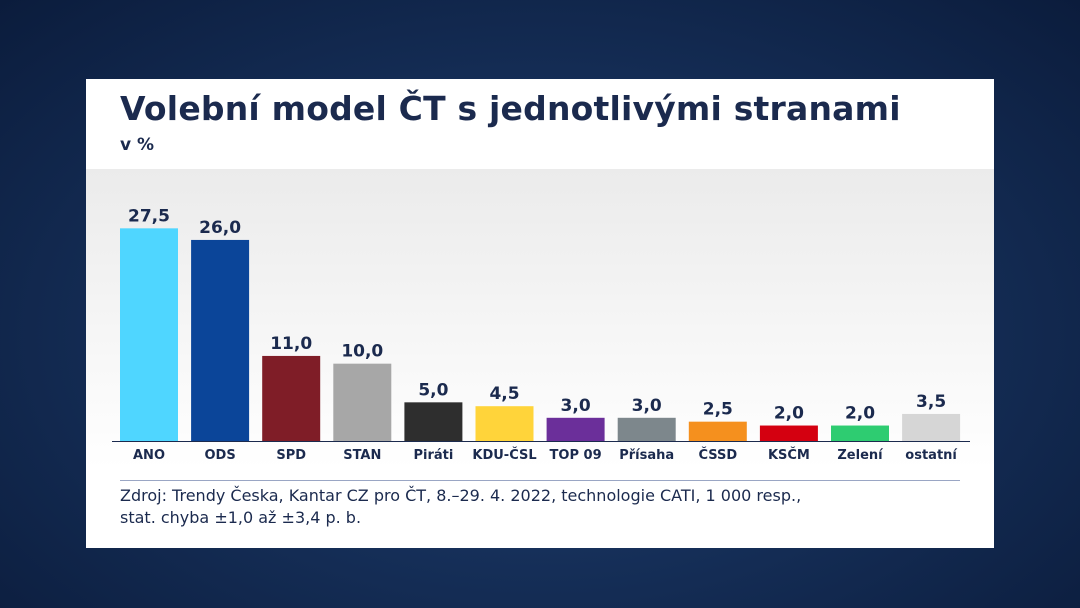 The image size is (1080, 608). What do you see at coordinates (860, 414) in the screenshot?
I see `value-label-zeleni: 2,0` at bounding box center [860, 414].